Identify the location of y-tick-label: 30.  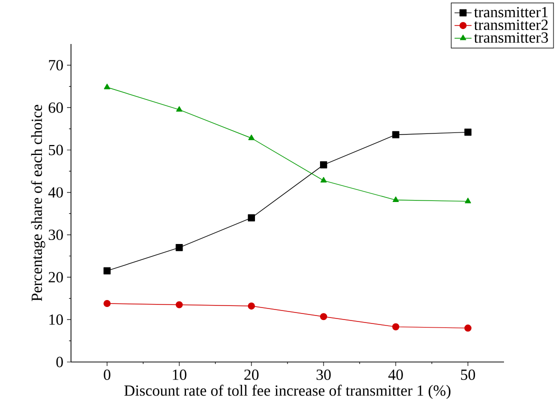
(55, 235).